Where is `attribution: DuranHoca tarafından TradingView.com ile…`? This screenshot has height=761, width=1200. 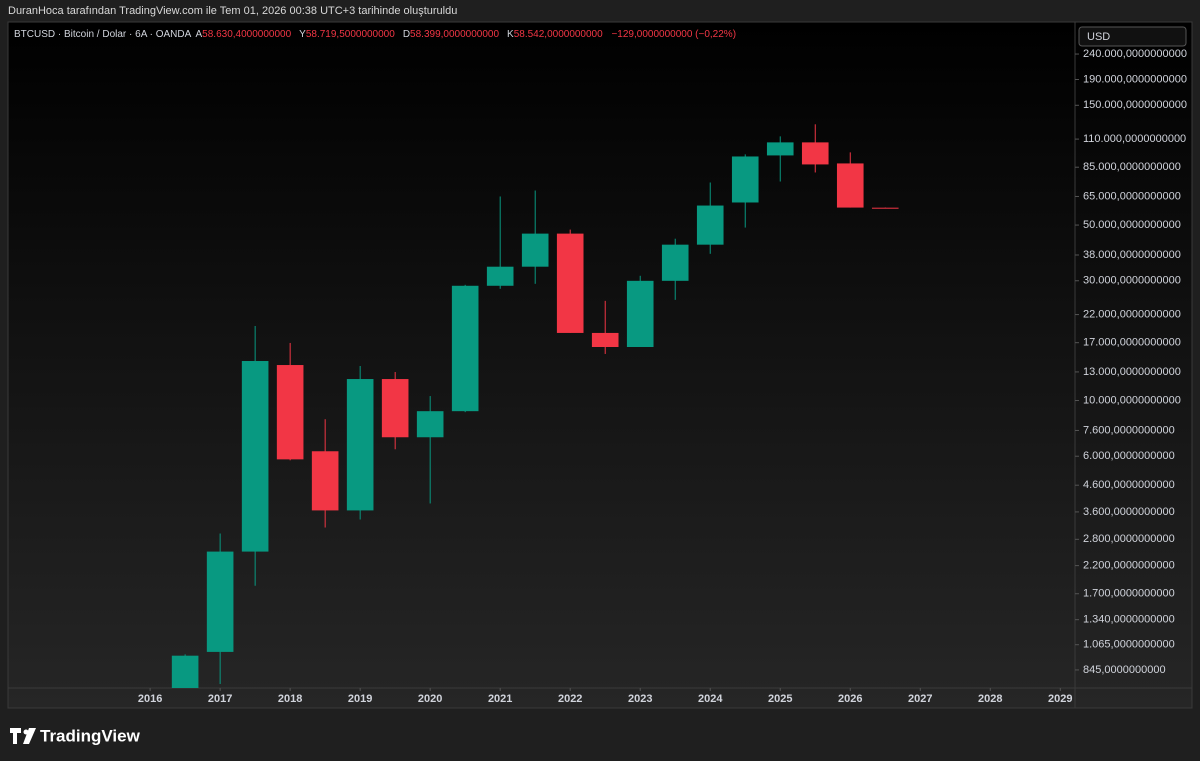 attribution: DuranHoca tarafından TradingView.com ile… is located at coordinates (233, 11).